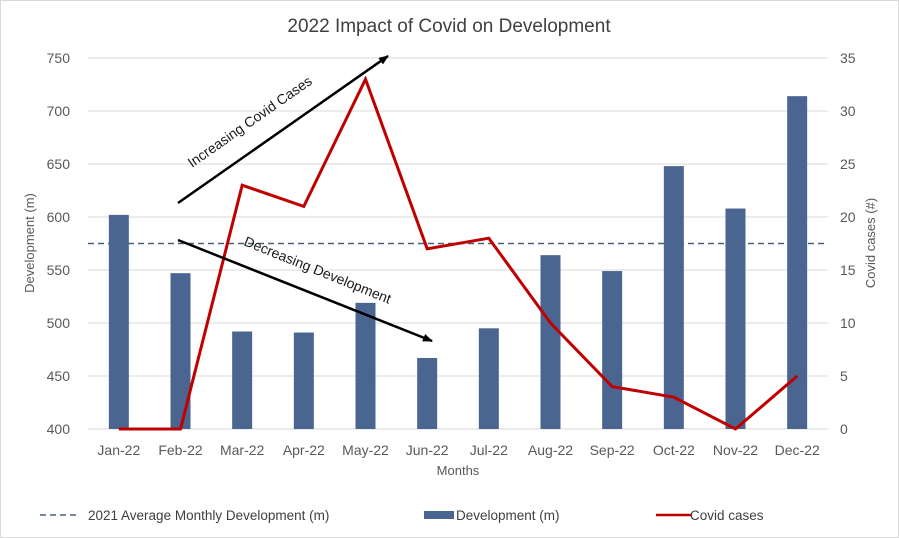 This screenshot has height=538, width=899. Describe the element at coordinates (59, 58) in the screenshot. I see `y-left-tick-label: 750` at that location.